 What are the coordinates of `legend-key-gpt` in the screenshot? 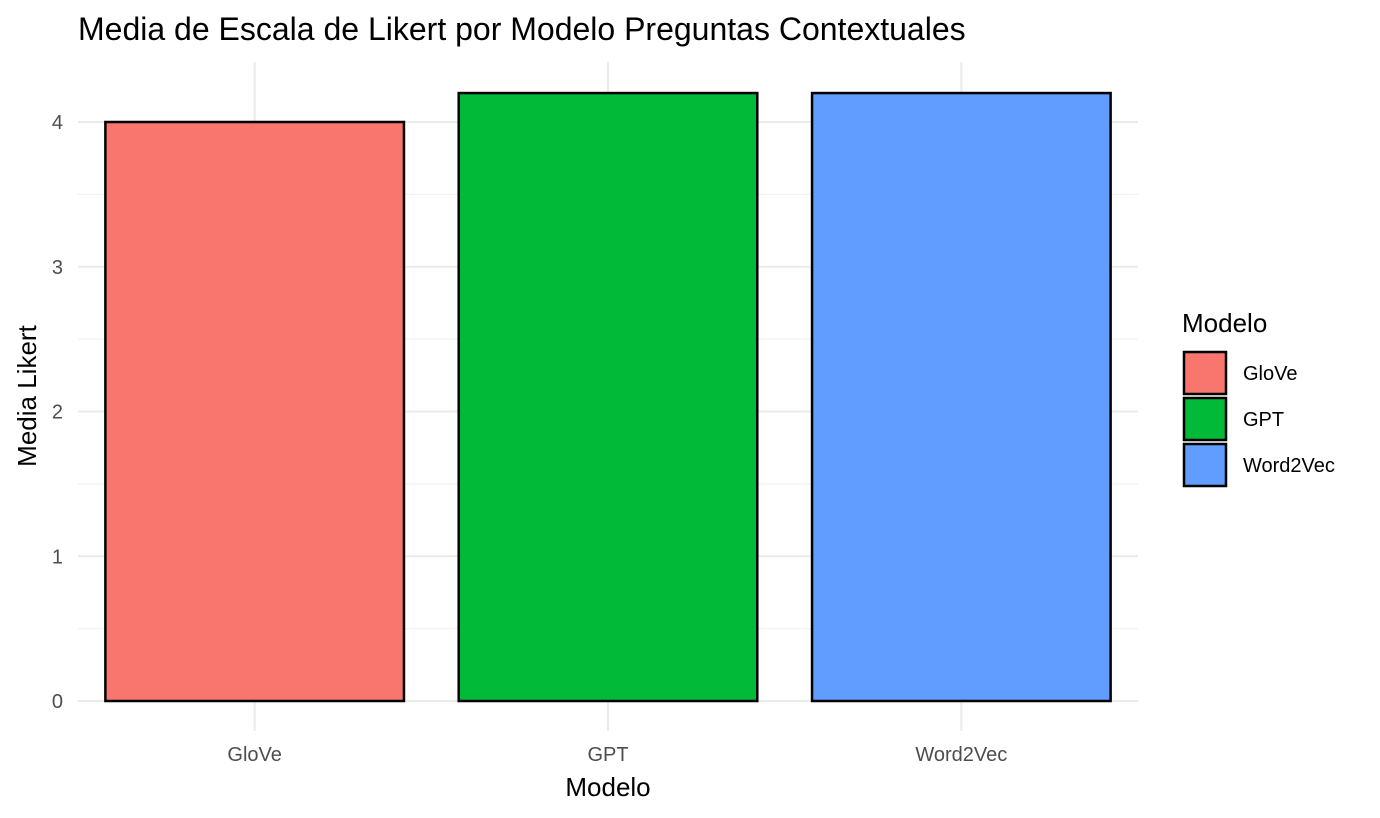 It's located at (1205, 419).